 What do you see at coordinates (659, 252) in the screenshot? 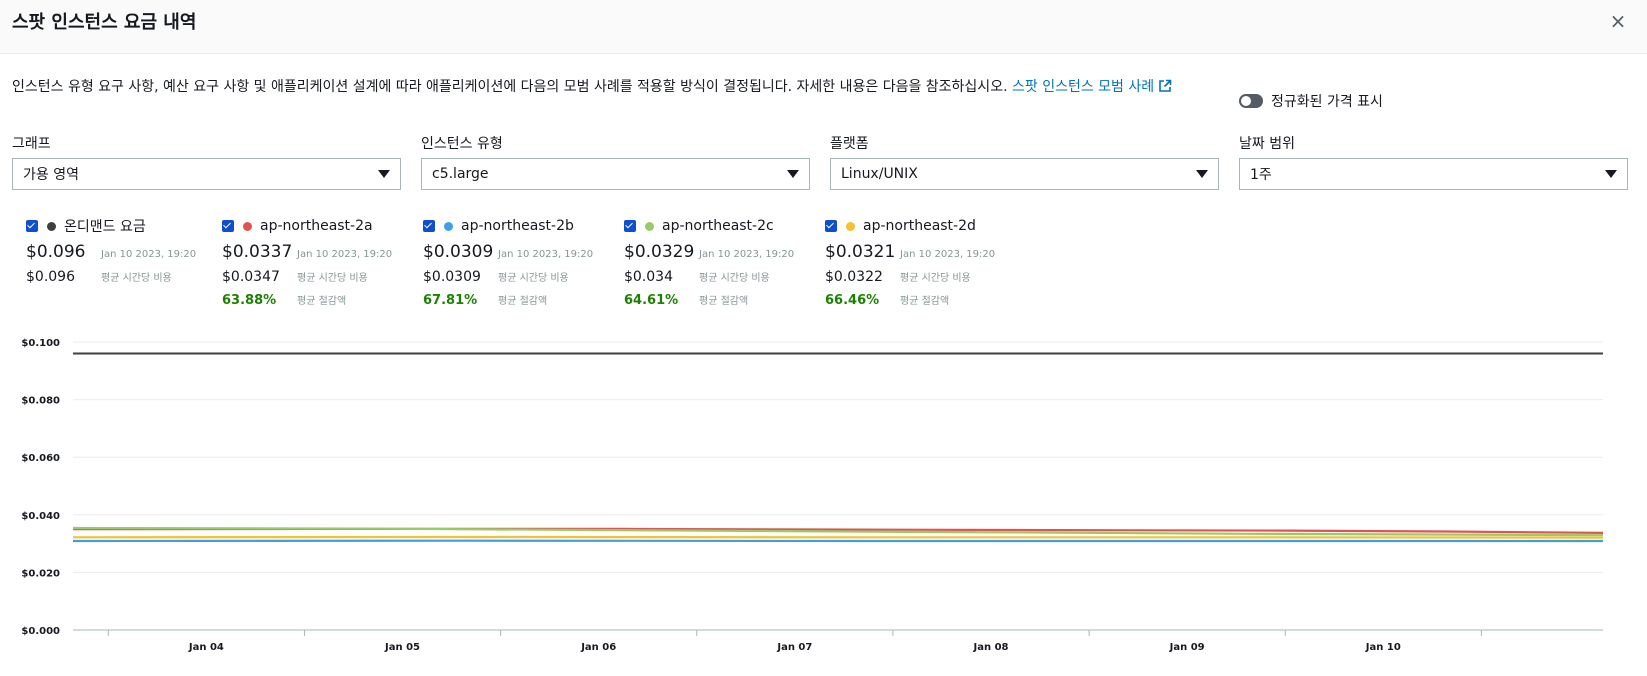
I see `current-price: $0.0329` at bounding box center [659, 252].